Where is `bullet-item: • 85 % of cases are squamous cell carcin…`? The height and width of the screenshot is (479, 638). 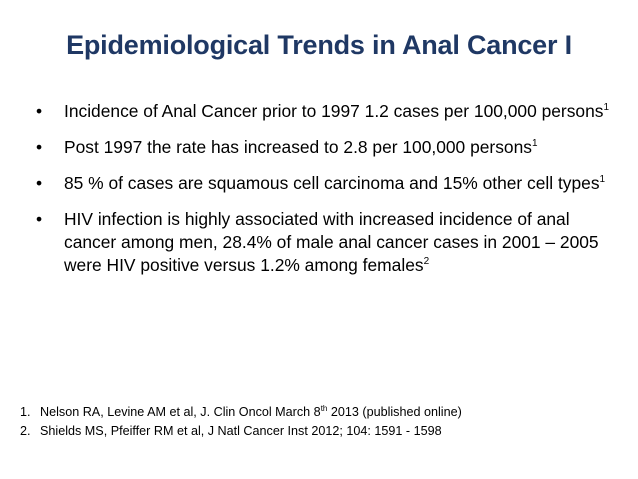
bullet-item: • 85 % of cases are squamous cell carcin… is located at coordinates (323, 183).